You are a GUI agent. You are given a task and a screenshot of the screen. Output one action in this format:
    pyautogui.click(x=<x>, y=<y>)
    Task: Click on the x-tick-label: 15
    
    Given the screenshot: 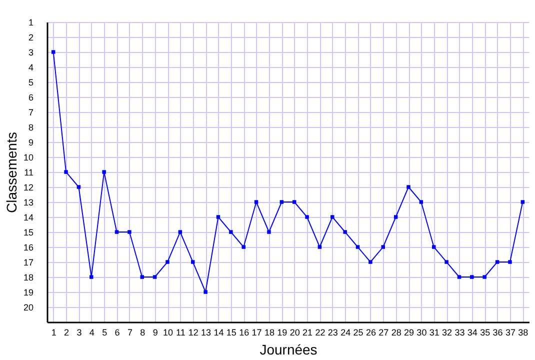 What is the action you would take?
    pyautogui.click(x=231, y=333)
    